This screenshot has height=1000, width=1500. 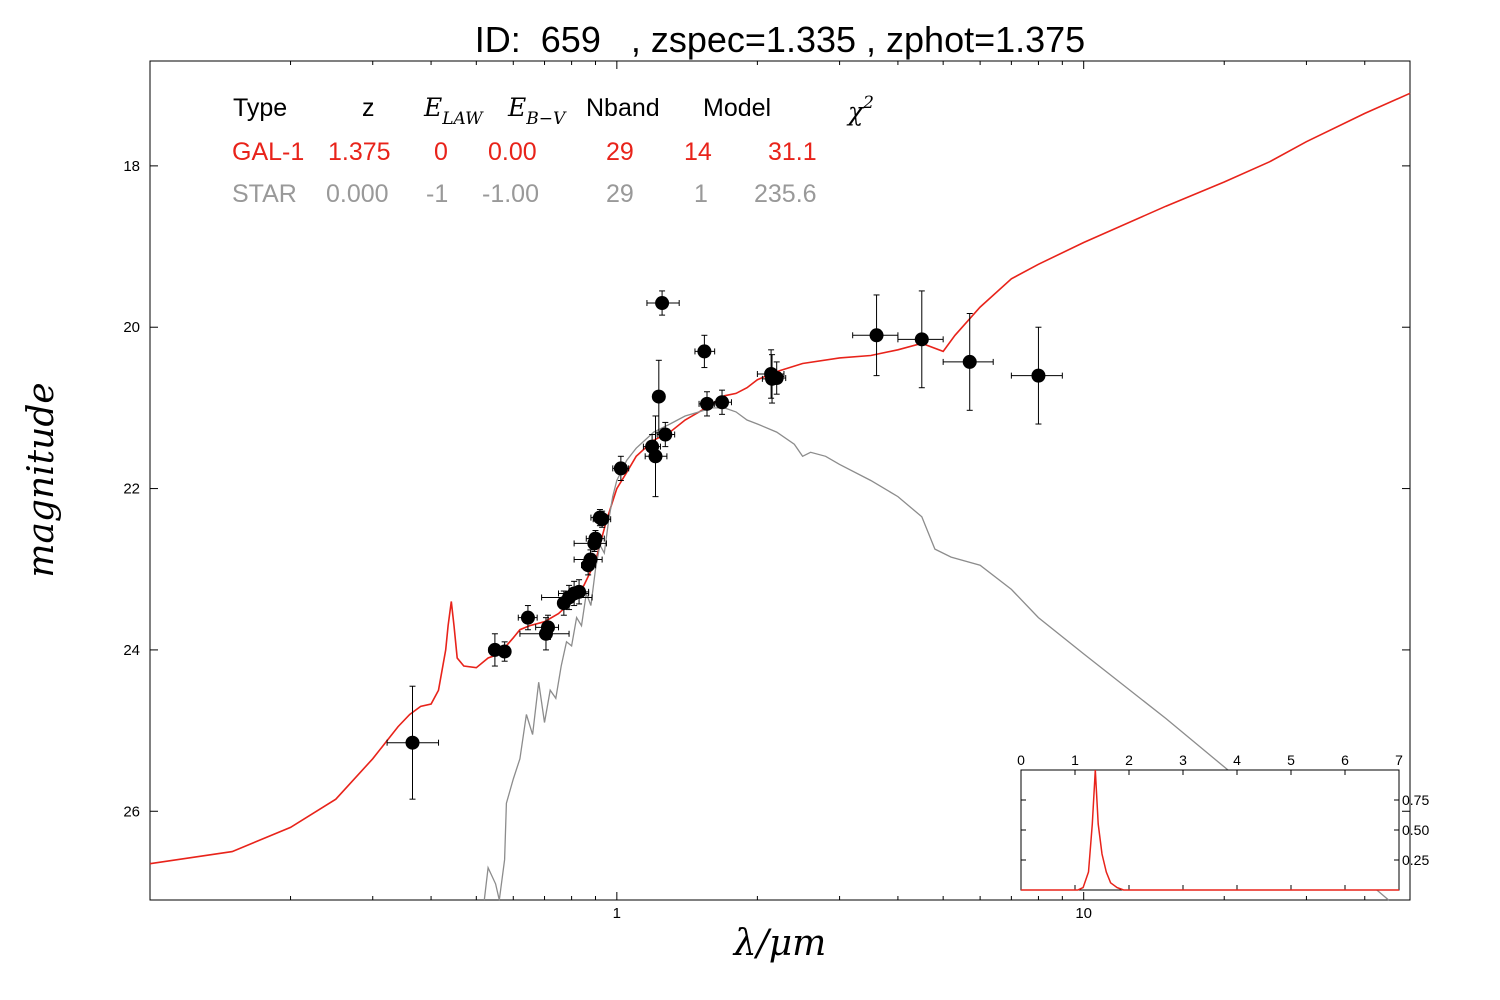 What do you see at coordinates (368, 108) in the screenshot?
I see `header-z: z` at bounding box center [368, 108].